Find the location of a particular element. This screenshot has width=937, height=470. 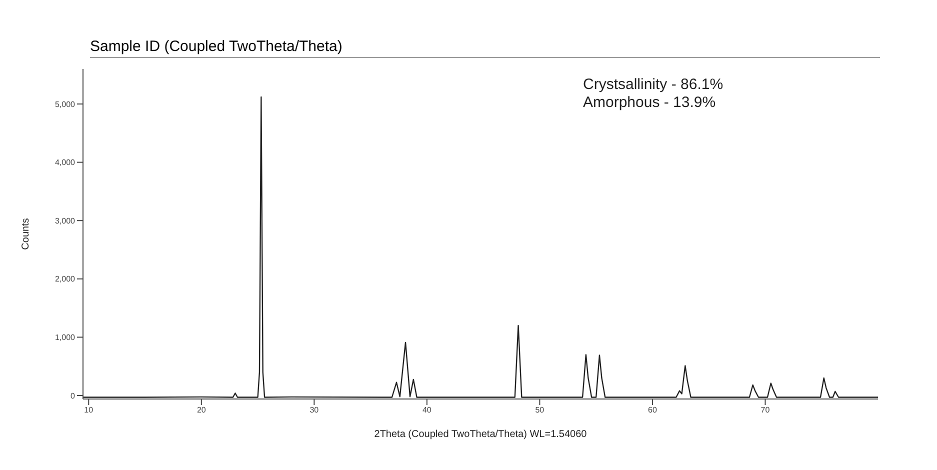

x-tick-label: 40 is located at coordinates (427, 410).